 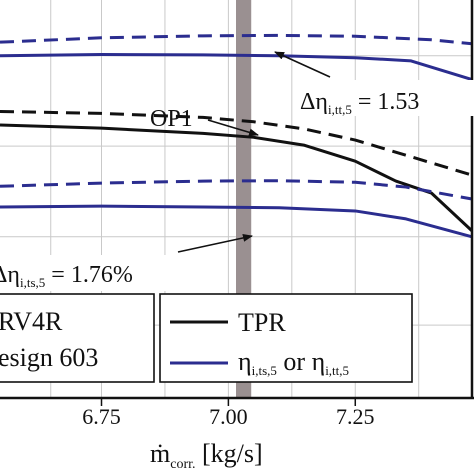 What do you see at coordinates (236, 190) in the screenshot?
I see `series-line-eff_ts_design` at bounding box center [236, 190].